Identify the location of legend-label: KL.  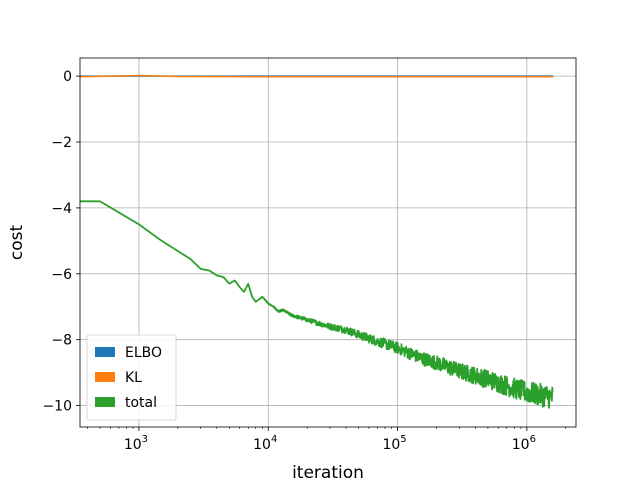
(133, 378).